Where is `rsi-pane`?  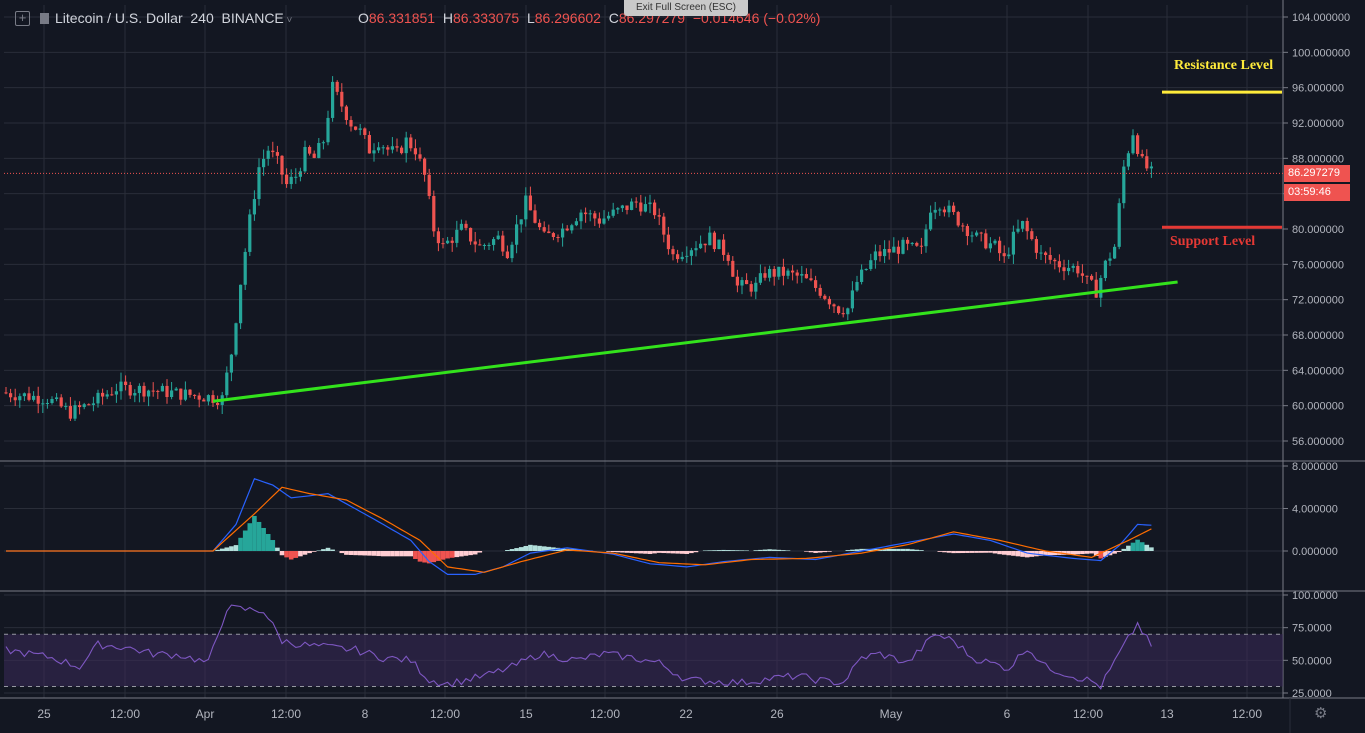
rsi-pane is located at coordinates (643, 647).